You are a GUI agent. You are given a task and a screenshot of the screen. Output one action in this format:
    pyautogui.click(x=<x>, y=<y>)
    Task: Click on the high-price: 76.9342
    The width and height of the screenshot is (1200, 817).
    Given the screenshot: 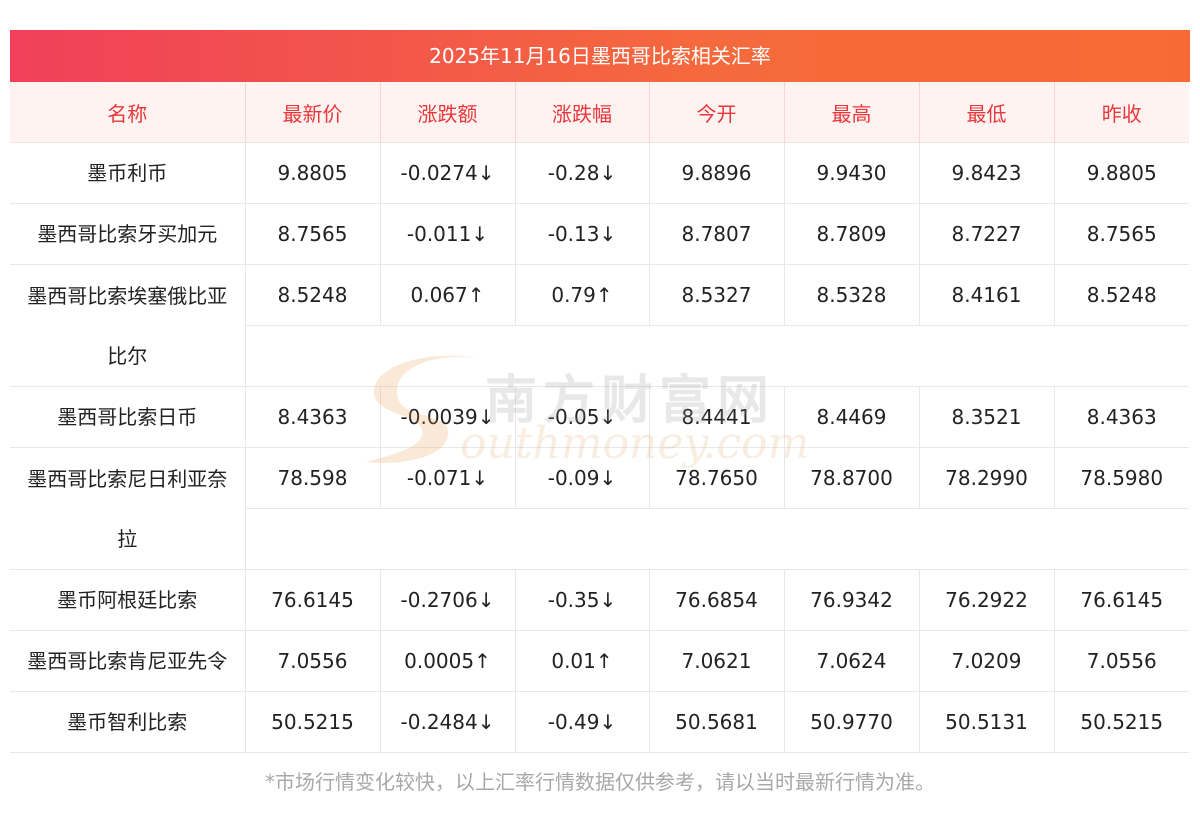 What is the action you would take?
    pyautogui.click(x=852, y=600)
    